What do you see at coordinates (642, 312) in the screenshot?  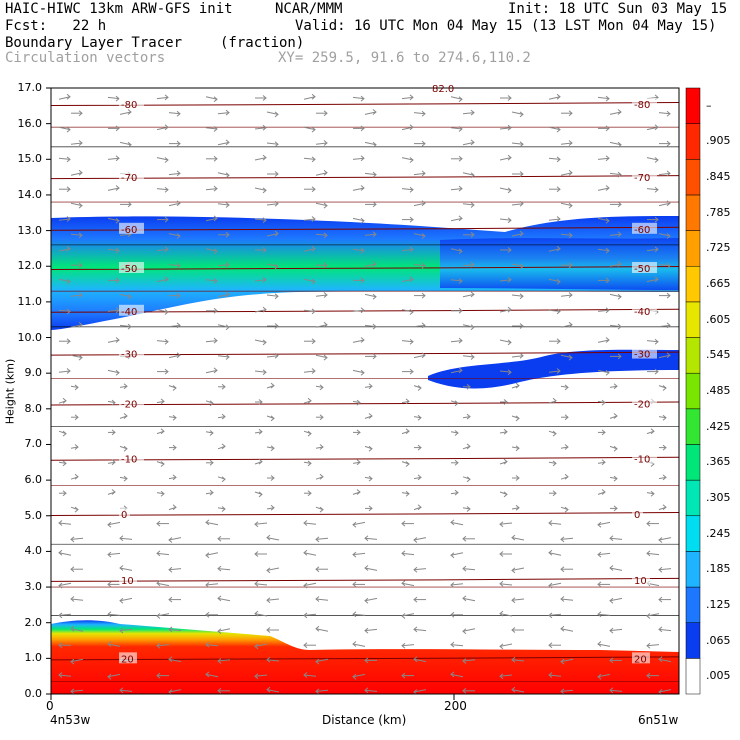 I see `isotherm-label-4-1: -40` at bounding box center [642, 312].